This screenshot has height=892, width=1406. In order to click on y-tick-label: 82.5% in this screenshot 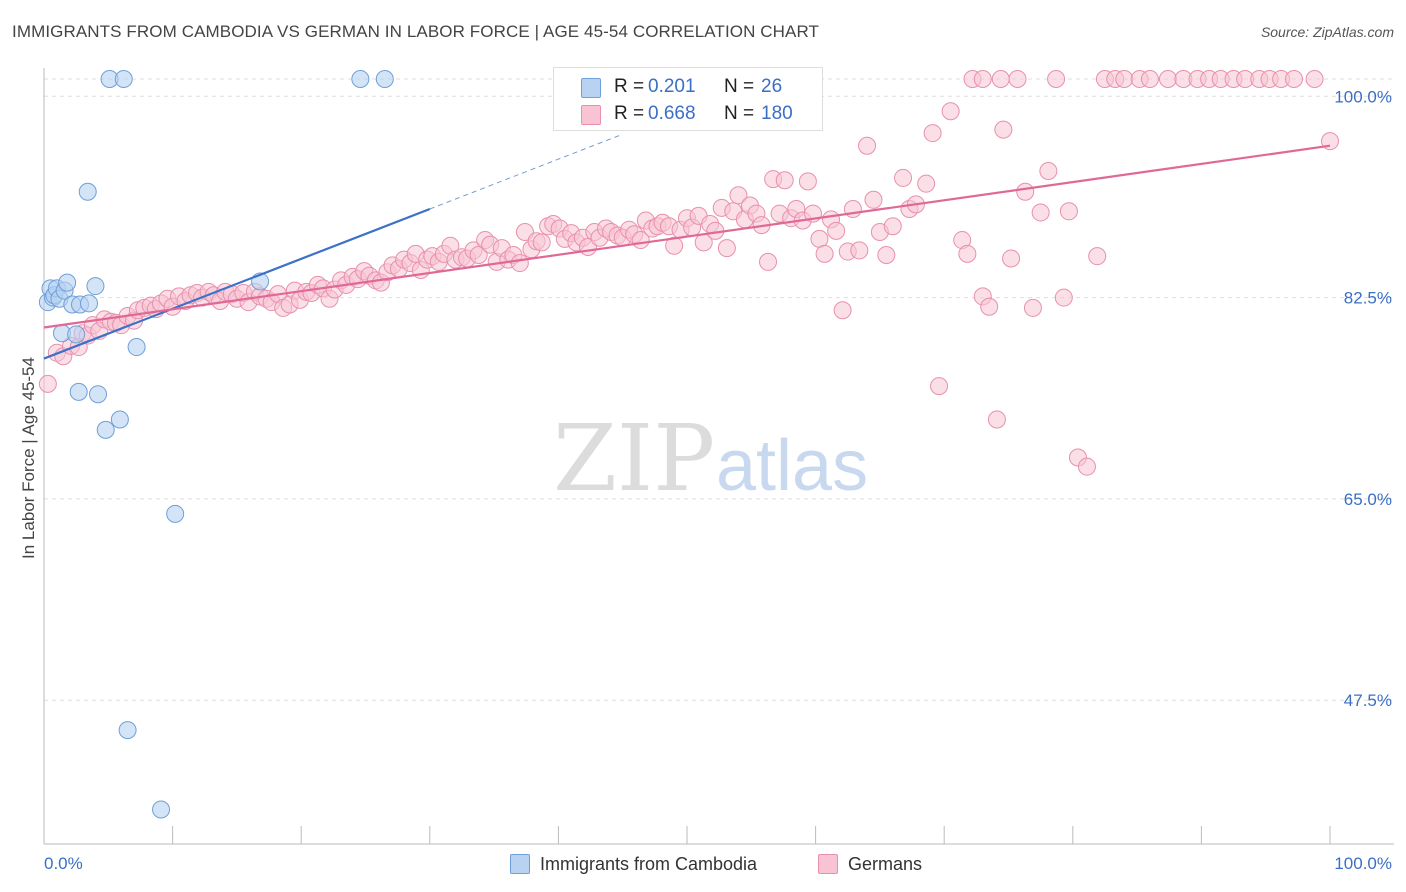, I will do `click(1368, 298)`.